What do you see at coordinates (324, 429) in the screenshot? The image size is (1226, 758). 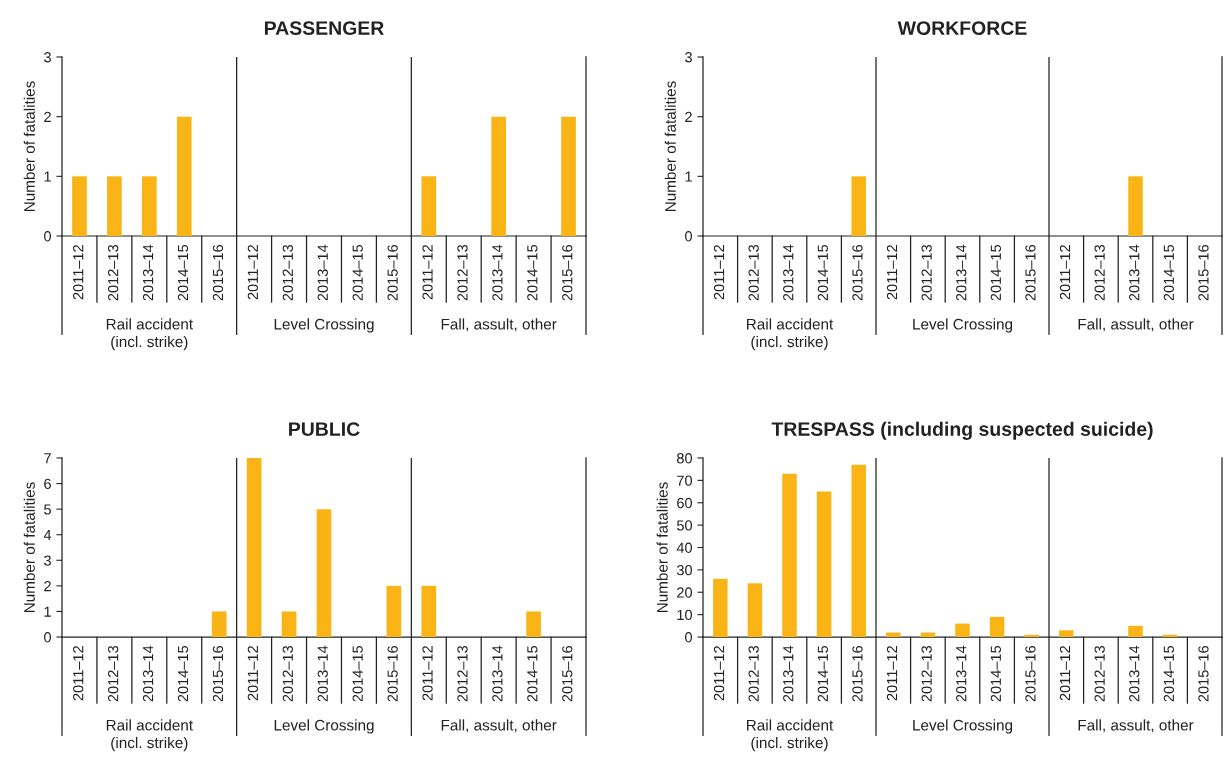 I see `chart-title: PUBLIC` at bounding box center [324, 429].